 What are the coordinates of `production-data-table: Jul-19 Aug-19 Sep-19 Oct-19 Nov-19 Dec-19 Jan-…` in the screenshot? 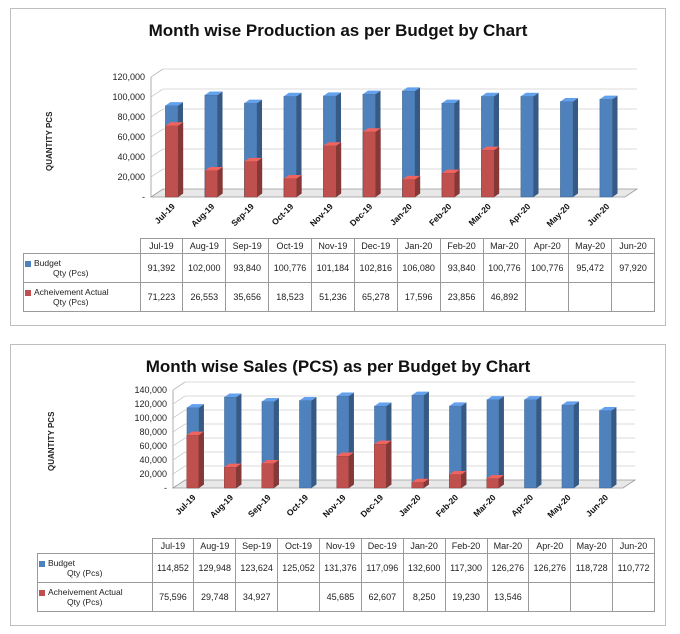 It's located at (339, 275).